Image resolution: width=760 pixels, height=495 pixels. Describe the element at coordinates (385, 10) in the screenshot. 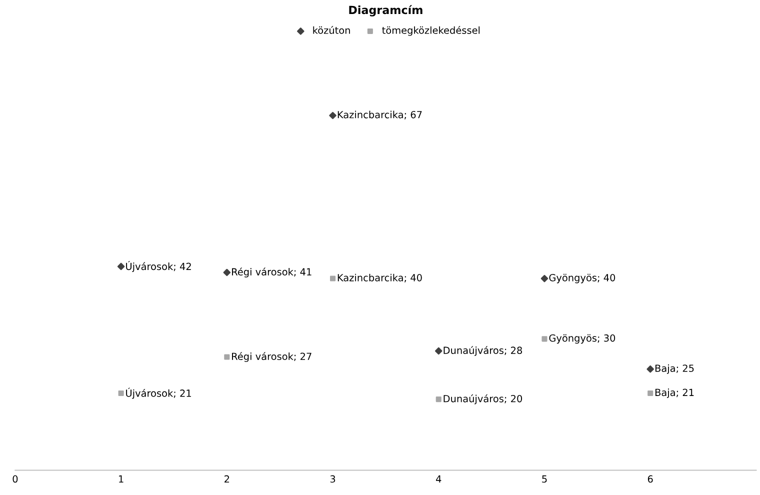

I see `chart-title: Diagramcím` at that location.